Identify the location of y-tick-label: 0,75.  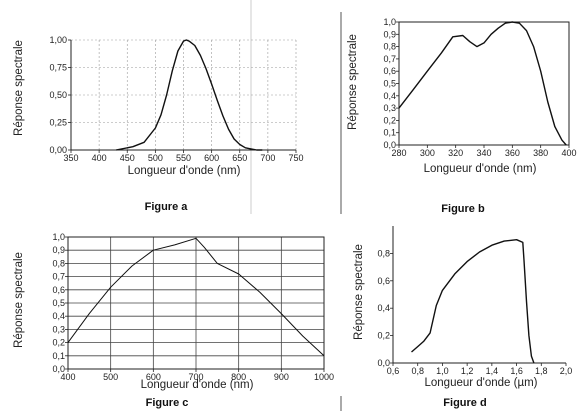
(58, 68).